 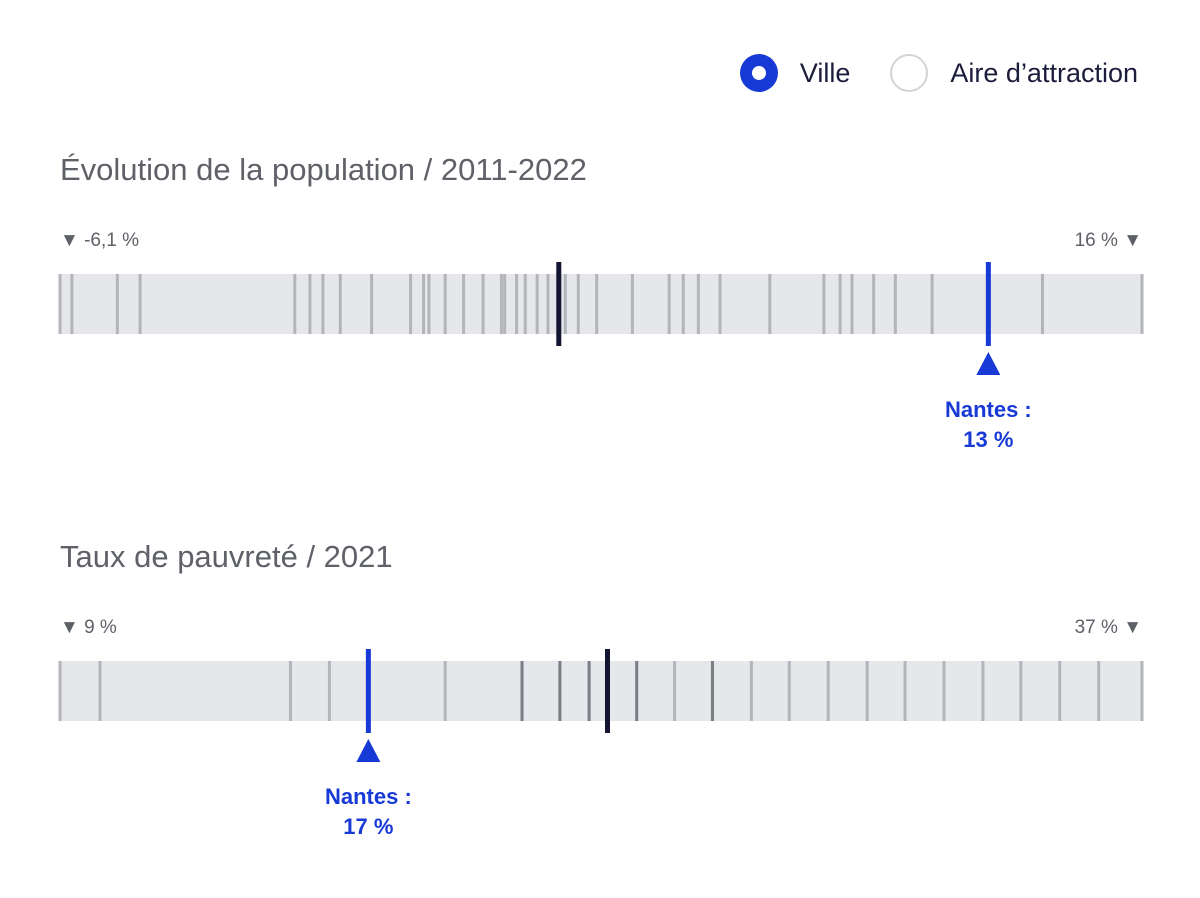 I want to click on highlight-value-label: 13 %, so click(x=988, y=439).